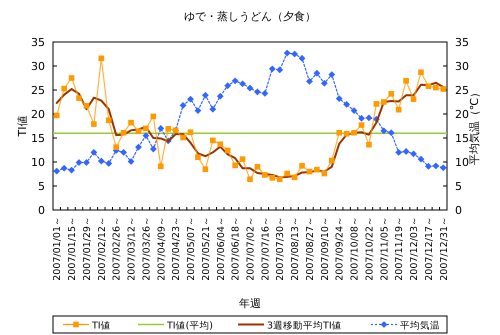  Describe the element at coordinates (41, 210) in the screenshot. I see `y-tick-label: 0` at that location.